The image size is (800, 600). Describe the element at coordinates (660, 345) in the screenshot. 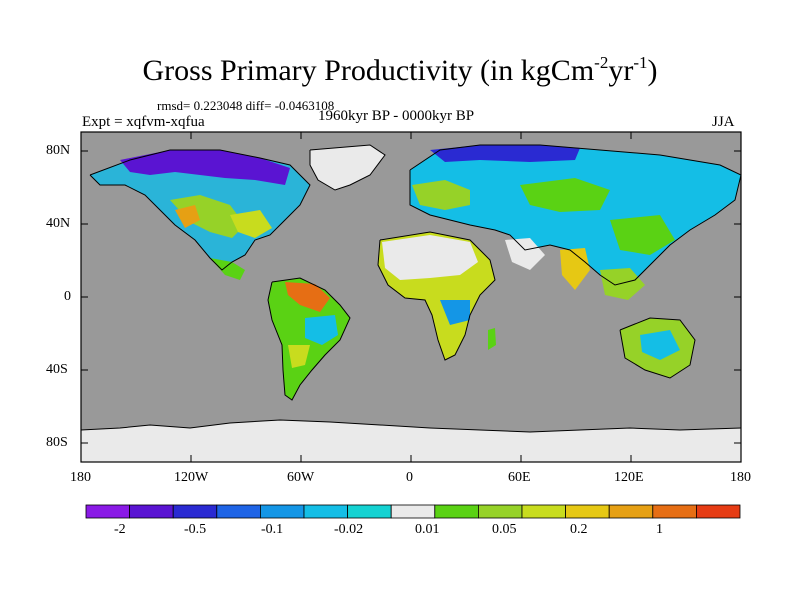

I see `australia-blue` at that location.